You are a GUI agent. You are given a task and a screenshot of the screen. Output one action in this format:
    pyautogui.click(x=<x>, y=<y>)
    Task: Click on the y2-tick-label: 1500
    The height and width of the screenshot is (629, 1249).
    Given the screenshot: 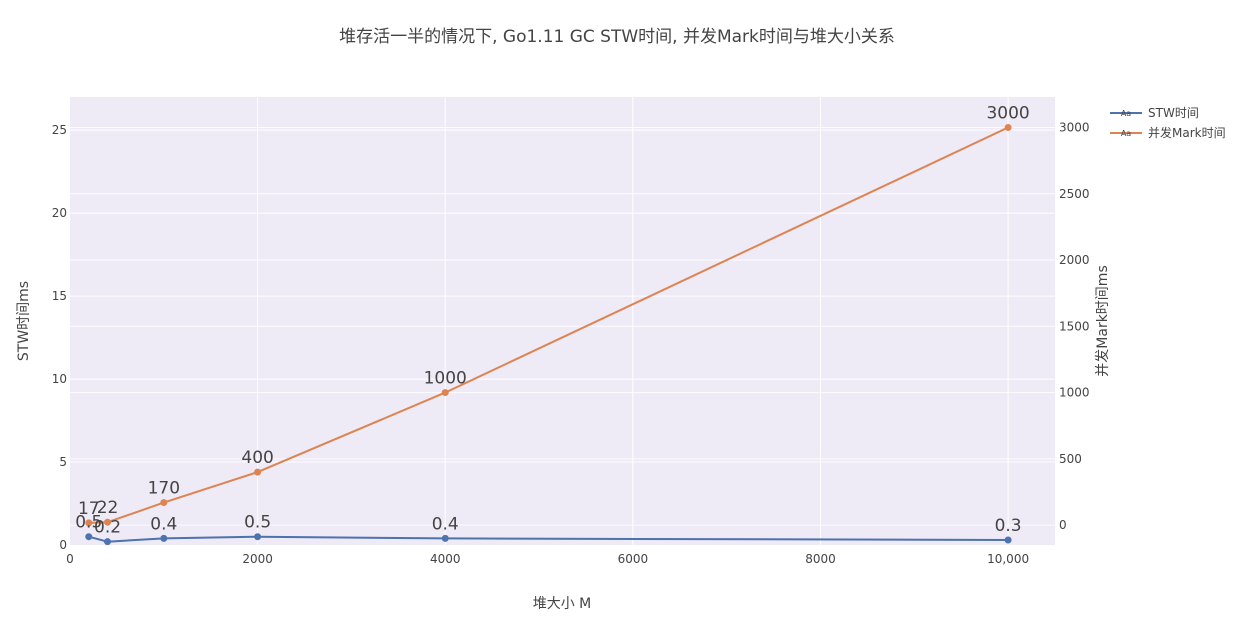 What is the action you would take?
    pyautogui.click(x=1074, y=326)
    